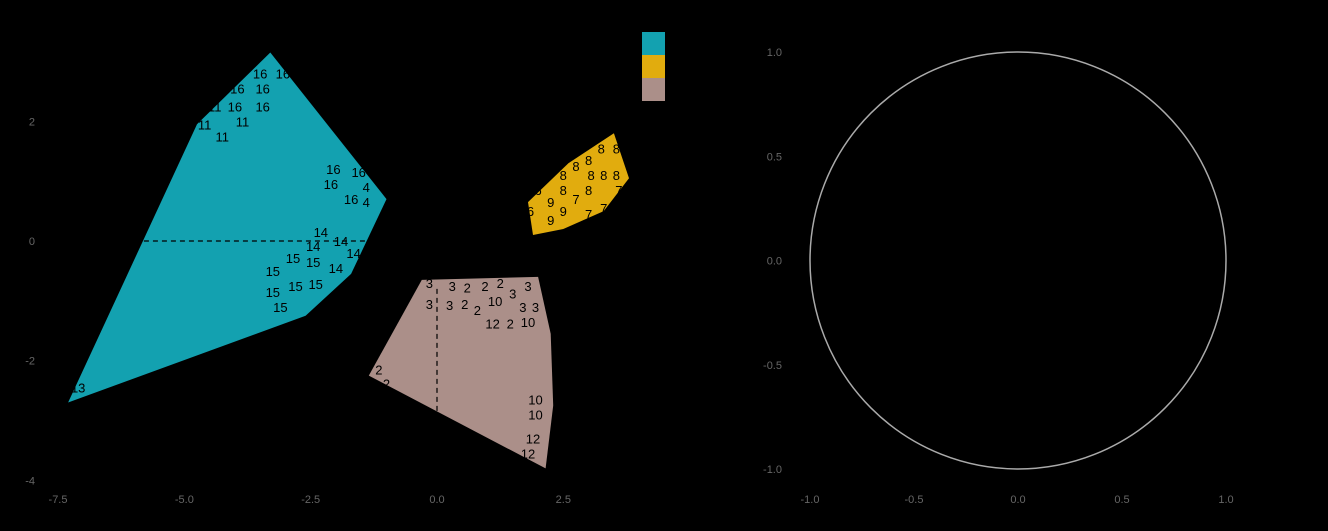 This screenshot has width=1328, height=531. I want to click on y-tick-label: -4, so click(30, 481).